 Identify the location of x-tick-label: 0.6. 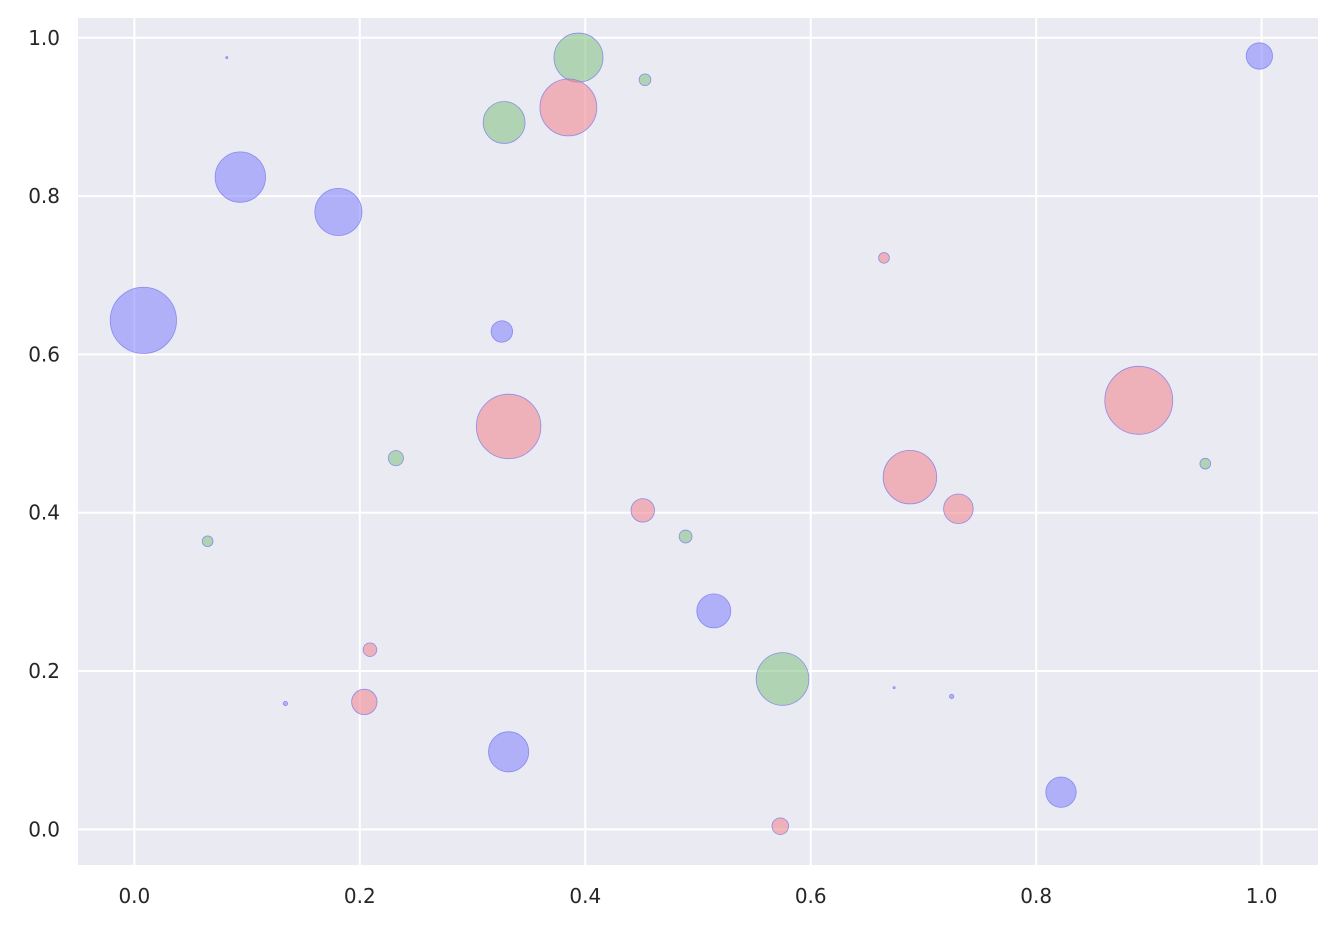
(811, 896).